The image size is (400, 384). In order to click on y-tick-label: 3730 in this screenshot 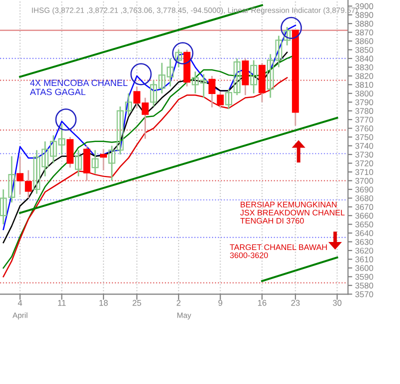, I will do `click(364, 155)`.